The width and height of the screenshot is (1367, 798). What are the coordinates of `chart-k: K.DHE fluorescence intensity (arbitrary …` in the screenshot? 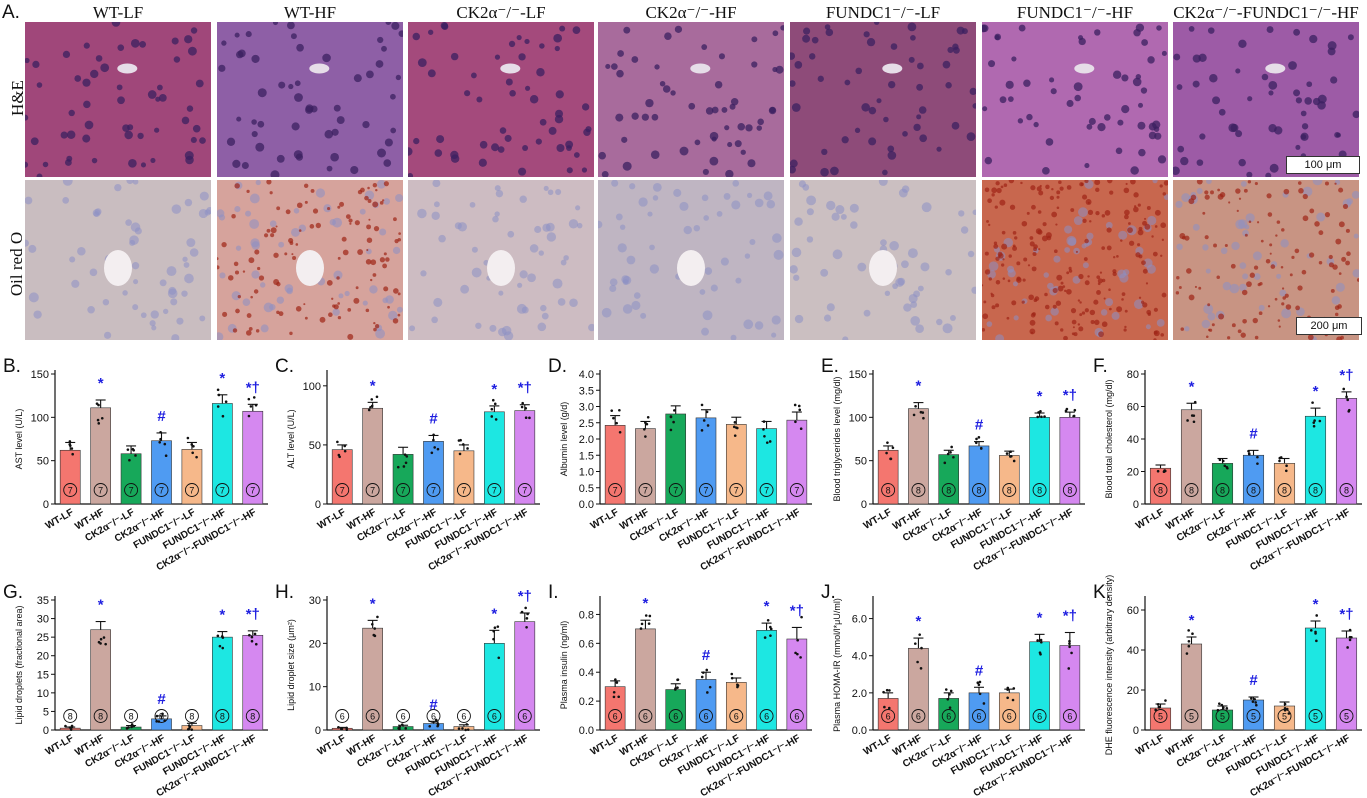 It's located at (1227, 686).